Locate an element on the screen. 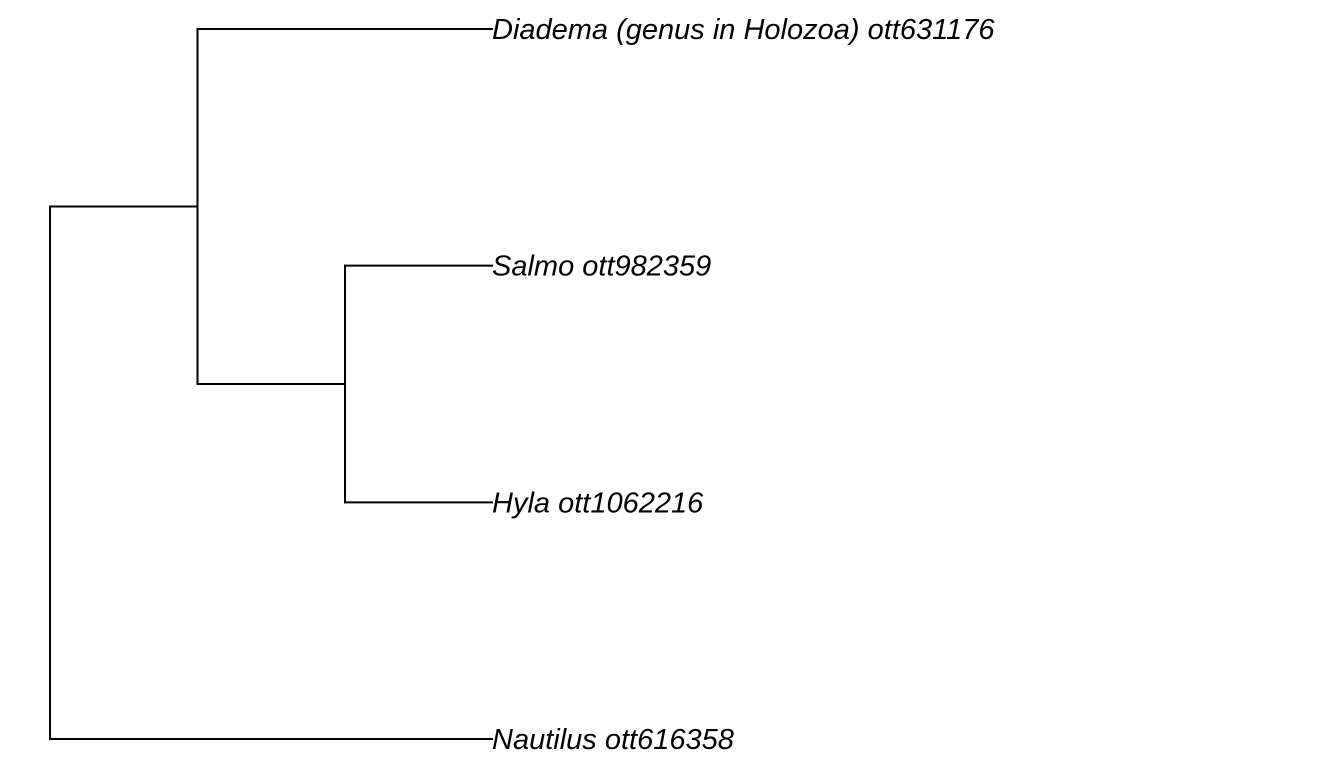 The width and height of the screenshot is (1344, 768). tip-label-salmo: Salmo ott982359 is located at coordinates (601, 267).